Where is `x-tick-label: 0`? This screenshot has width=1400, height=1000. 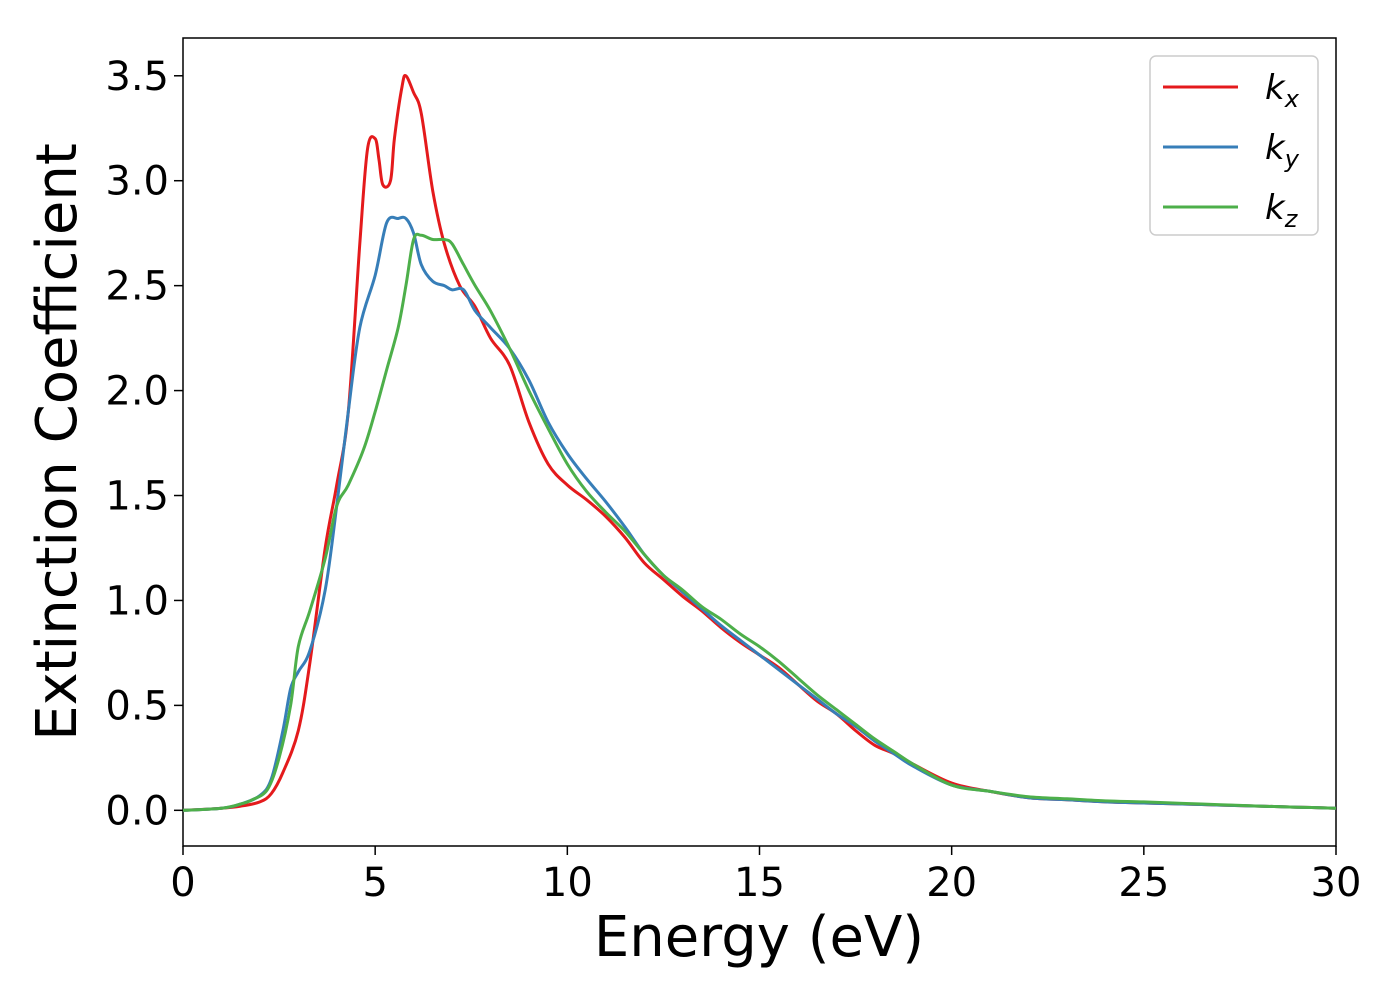 x-tick-label: 0 is located at coordinates (182, 883).